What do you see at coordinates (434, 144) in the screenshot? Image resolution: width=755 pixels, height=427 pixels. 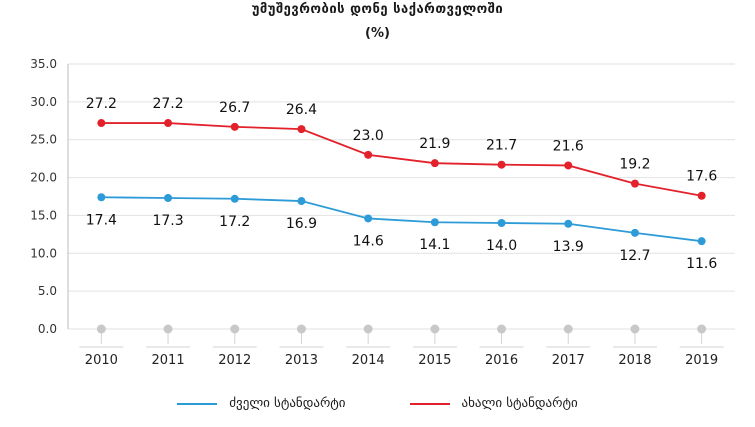 I see `data-label: 21.9` at bounding box center [434, 144].